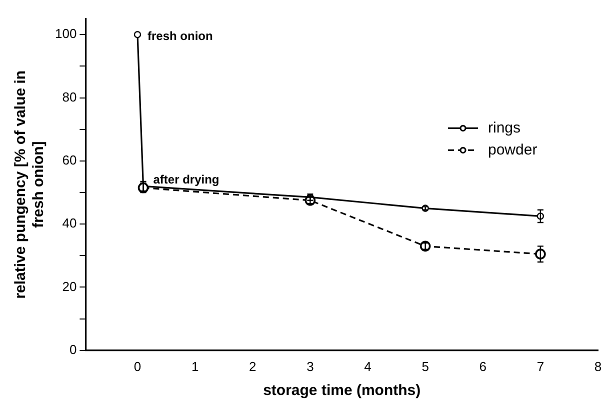 This screenshot has height=412, width=616. What do you see at coordinates (69, 223) in the screenshot?
I see `y-tick-label: 40` at bounding box center [69, 223].